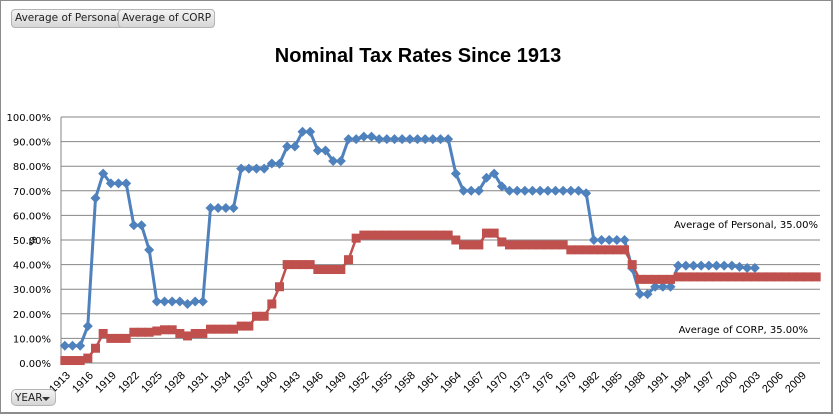 This screenshot has width=836, height=417. Describe the element at coordinates (32, 290) in the screenshot. I see `y-tick-label: 30.00%` at that location.